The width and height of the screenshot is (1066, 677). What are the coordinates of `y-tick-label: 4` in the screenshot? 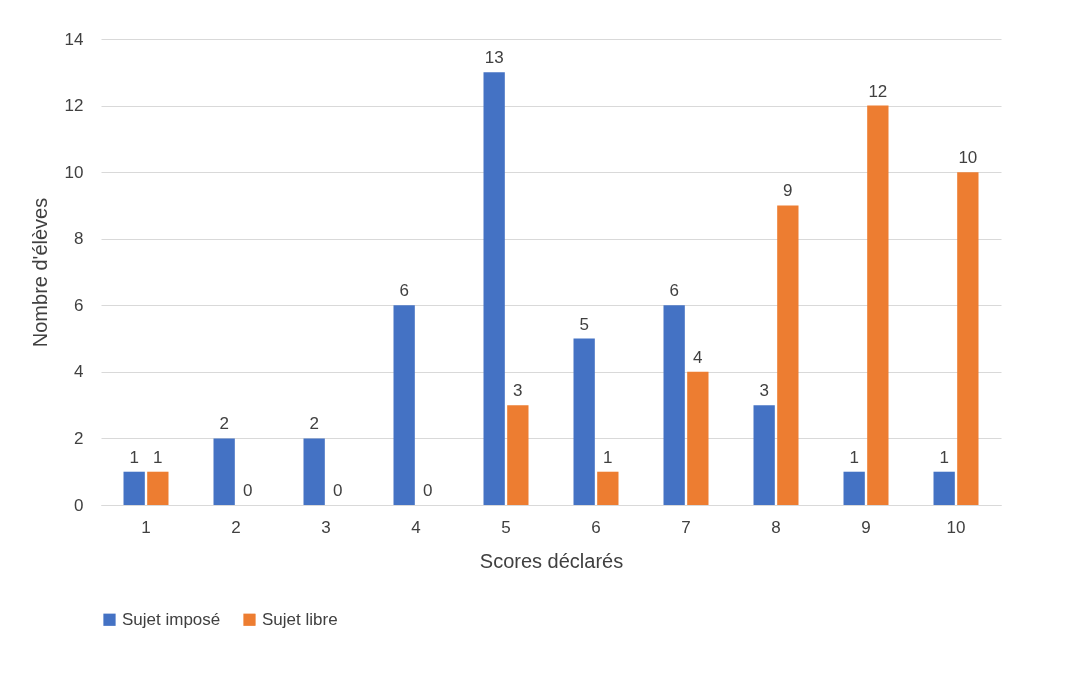 It's located at (79, 372).